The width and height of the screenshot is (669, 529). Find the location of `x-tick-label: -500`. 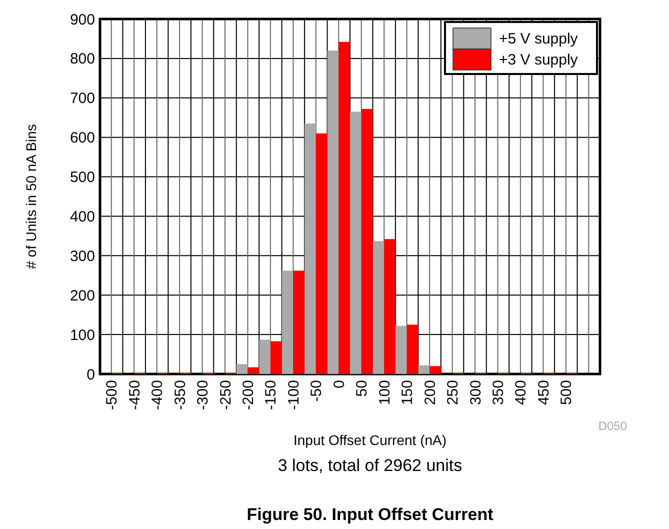

x-tick-label: -500 is located at coordinates (112, 395).